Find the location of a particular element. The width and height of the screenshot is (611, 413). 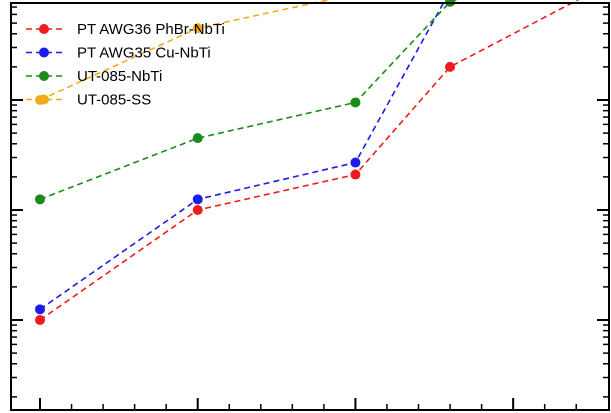

legend-item: PT AWG35 Cu-NbTi is located at coordinates (118, 53).